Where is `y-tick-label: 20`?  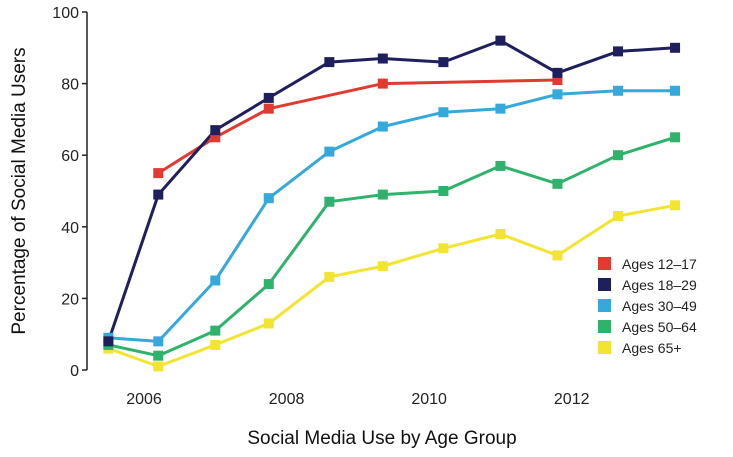
y-tick-label: 20 is located at coordinates (70, 299).